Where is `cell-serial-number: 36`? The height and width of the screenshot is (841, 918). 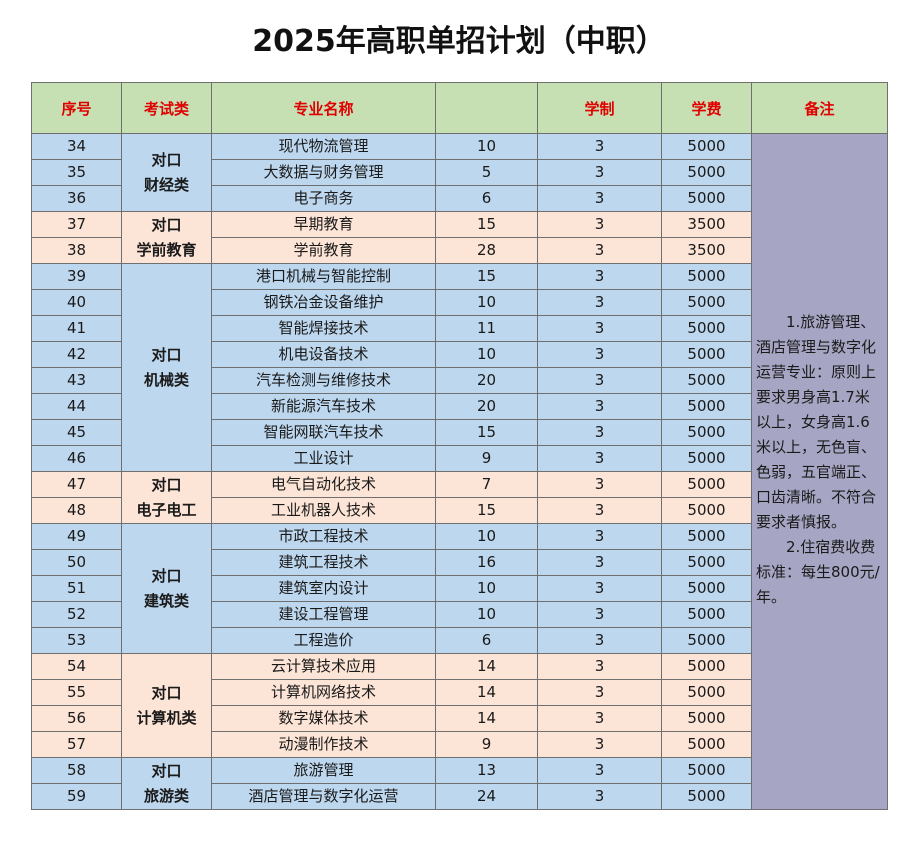 cell-serial-number: 36 is located at coordinates (76, 198).